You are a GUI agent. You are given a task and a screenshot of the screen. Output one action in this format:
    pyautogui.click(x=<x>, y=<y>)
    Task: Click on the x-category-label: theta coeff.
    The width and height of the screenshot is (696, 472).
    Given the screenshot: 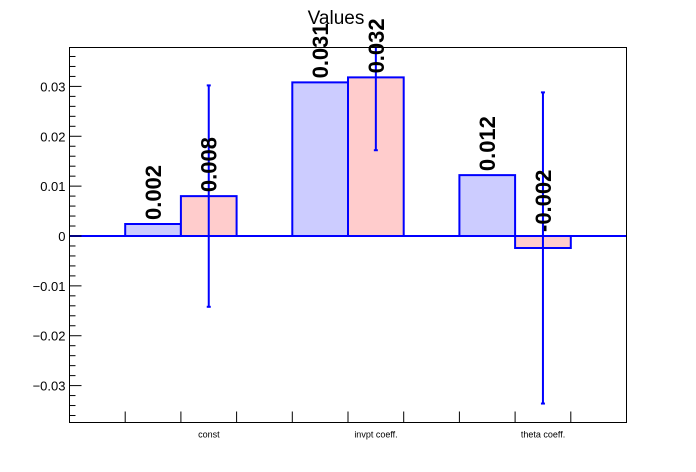 What is the action you would take?
    pyautogui.click(x=543, y=435)
    